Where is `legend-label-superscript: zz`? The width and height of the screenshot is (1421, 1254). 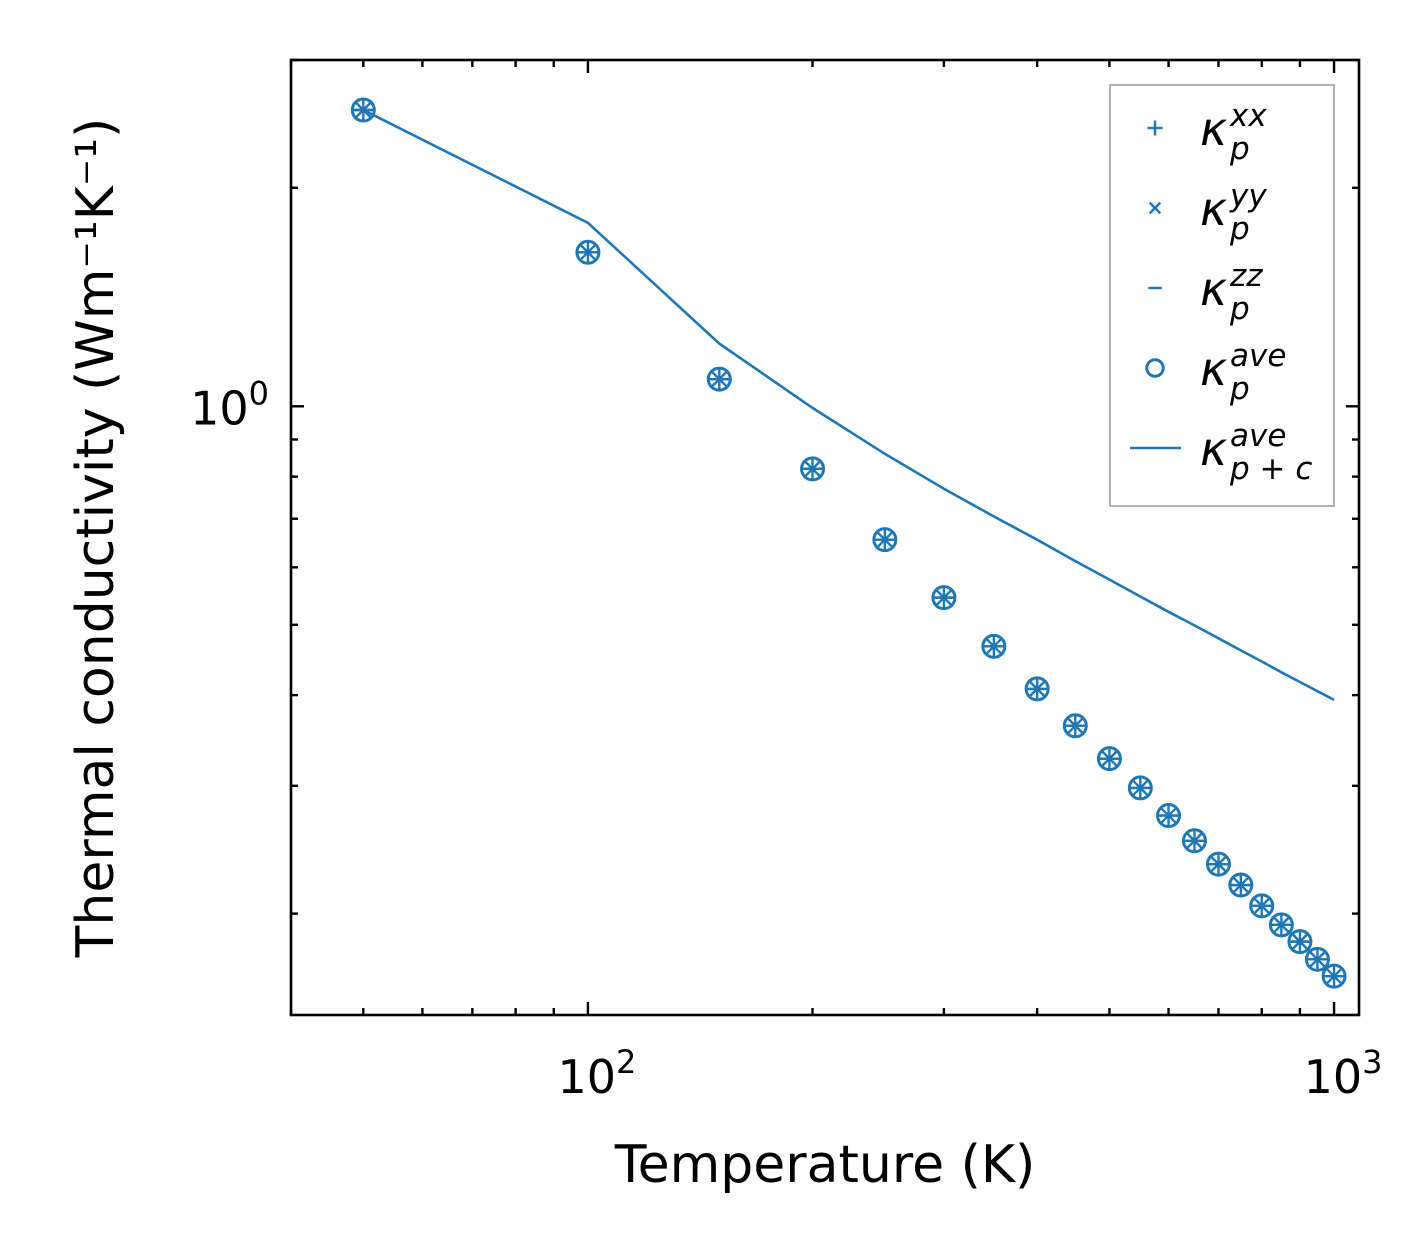
legend-label-superscript: zz is located at coordinates (1246, 276).